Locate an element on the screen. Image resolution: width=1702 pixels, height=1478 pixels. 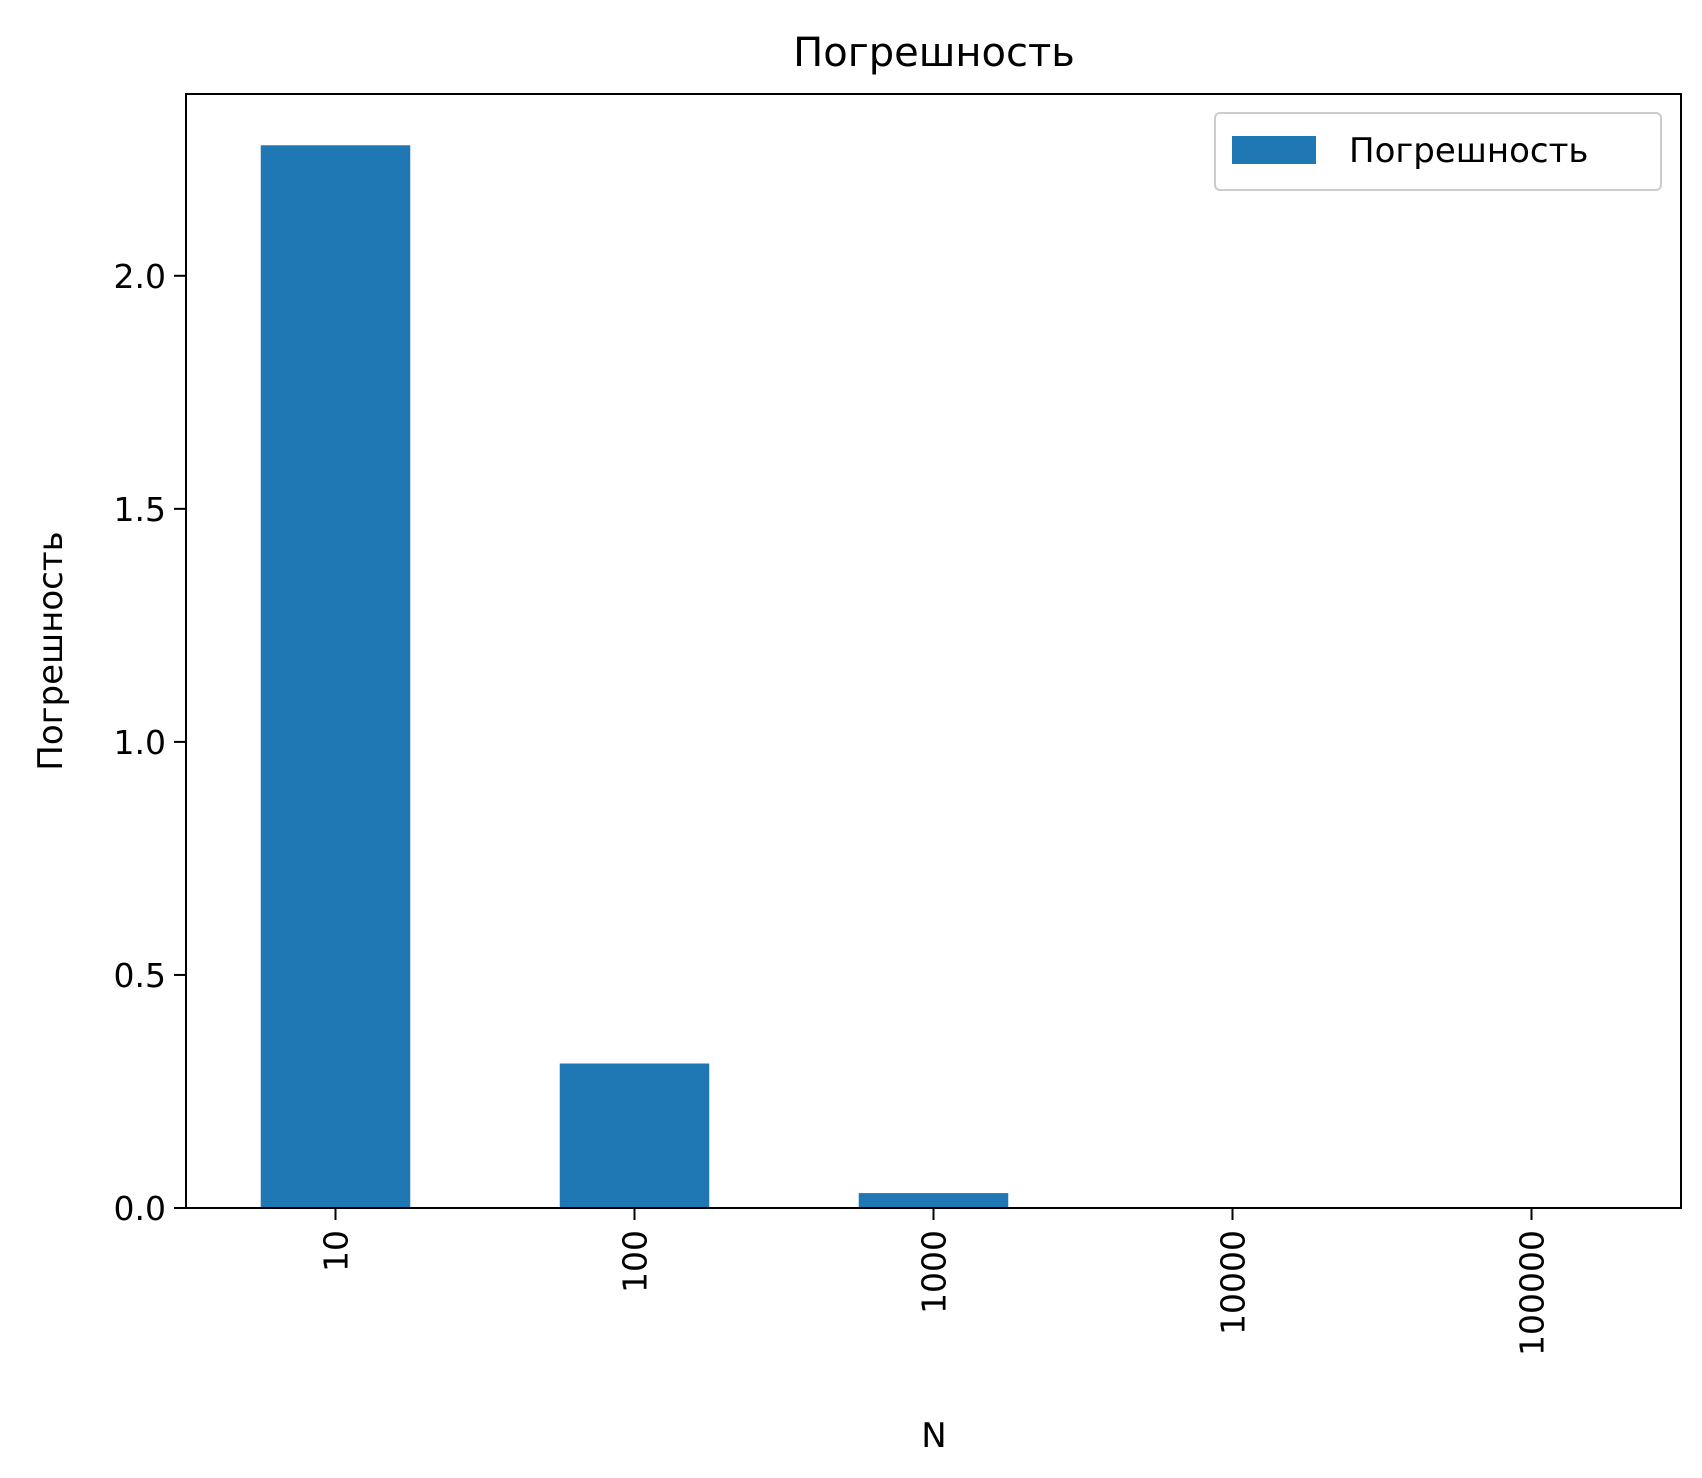
y-tick-label-1.0: 1.0 is located at coordinates (140, 742).